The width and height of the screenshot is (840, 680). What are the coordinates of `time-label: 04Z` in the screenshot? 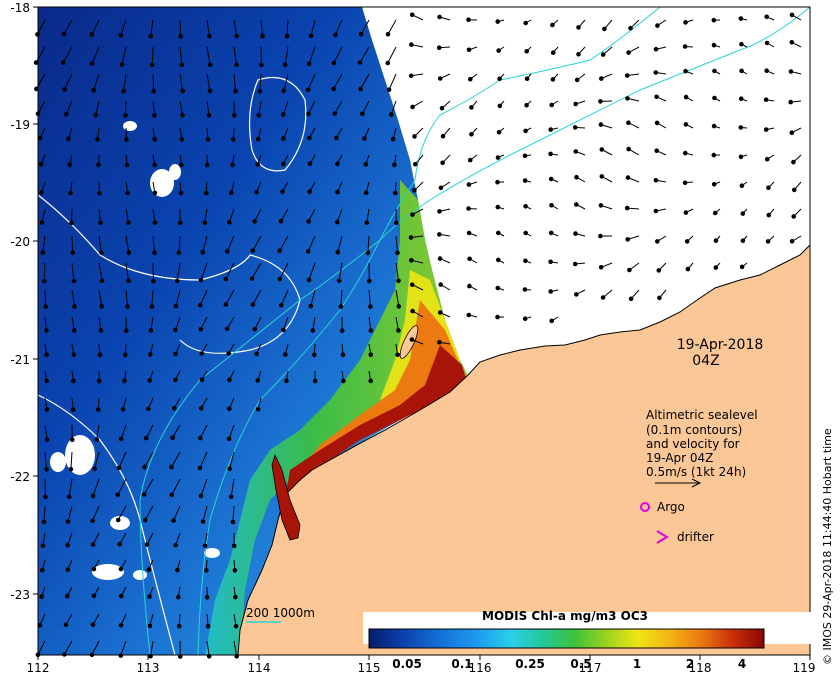 It's located at (705, 361).